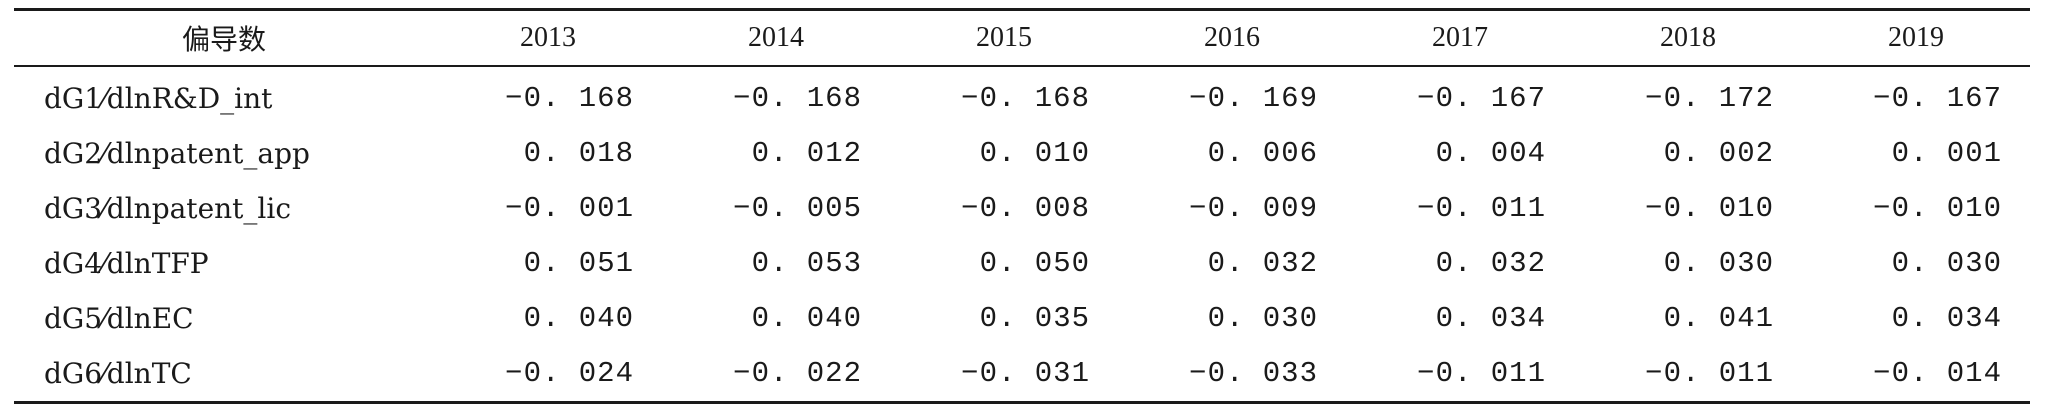 The height and width of the screenshot is (404, 2048). I want to click on year-header: 2018, so click(1688, 37).